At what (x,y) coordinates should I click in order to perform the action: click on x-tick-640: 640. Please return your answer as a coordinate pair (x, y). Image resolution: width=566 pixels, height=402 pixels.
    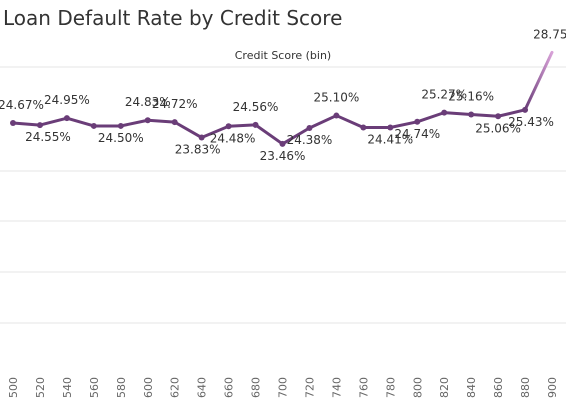
    Looking at the image, I should click on (202, 387).